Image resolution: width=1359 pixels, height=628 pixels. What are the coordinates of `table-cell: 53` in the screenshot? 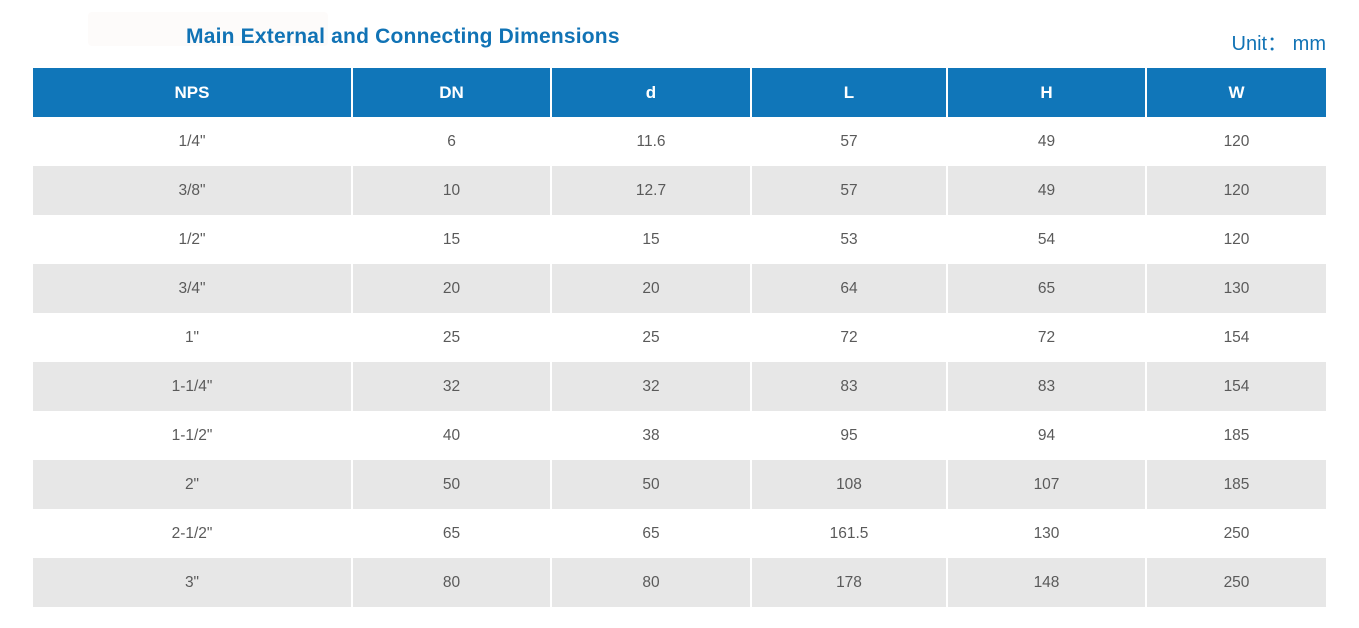 It's located at (848, 239).